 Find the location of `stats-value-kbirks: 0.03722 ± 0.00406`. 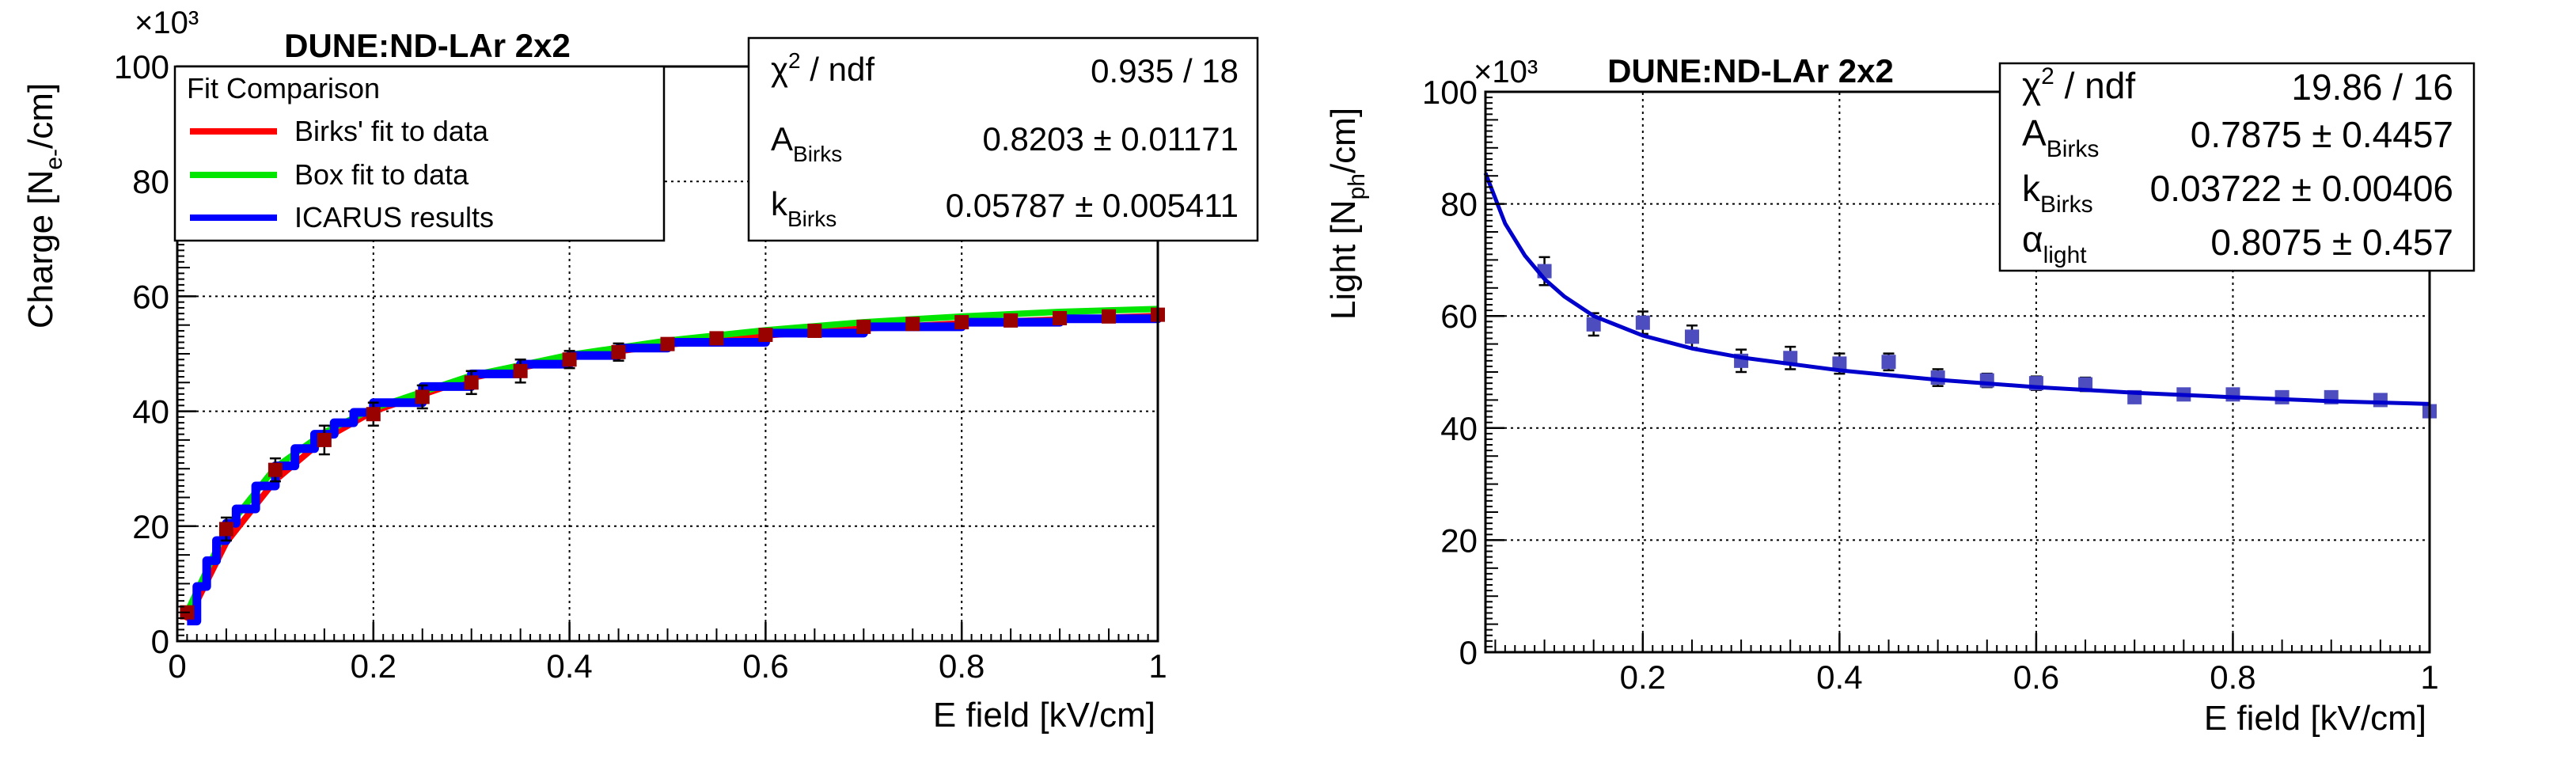

stats-value-kbirks: 0.03722 ± 0.00406 is located at coordinates (2301, 188).